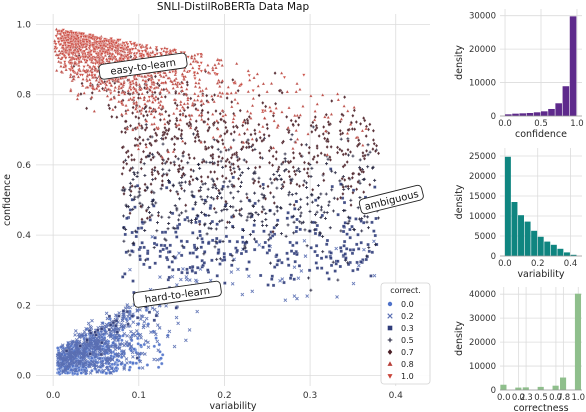  Describe the element at coordinates (162, 355) in the screenshot. I see `scatter-point-correctness-0.0` at that location.